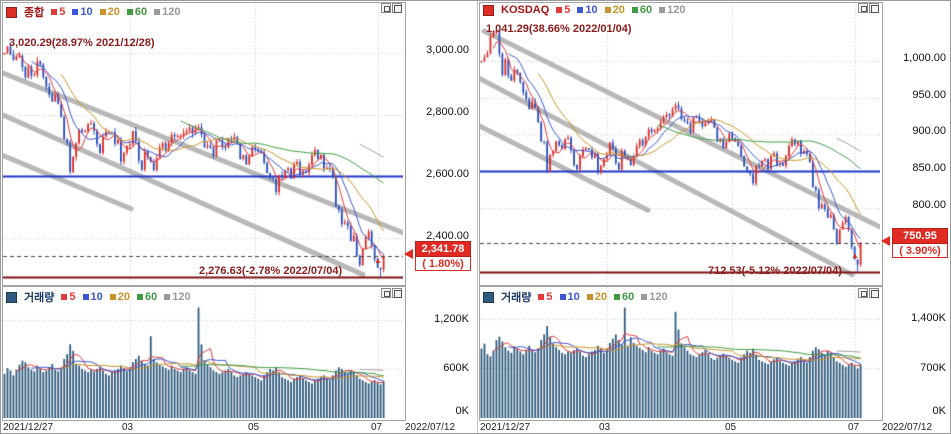  I want to click on panel-divider, so click(477, 217).